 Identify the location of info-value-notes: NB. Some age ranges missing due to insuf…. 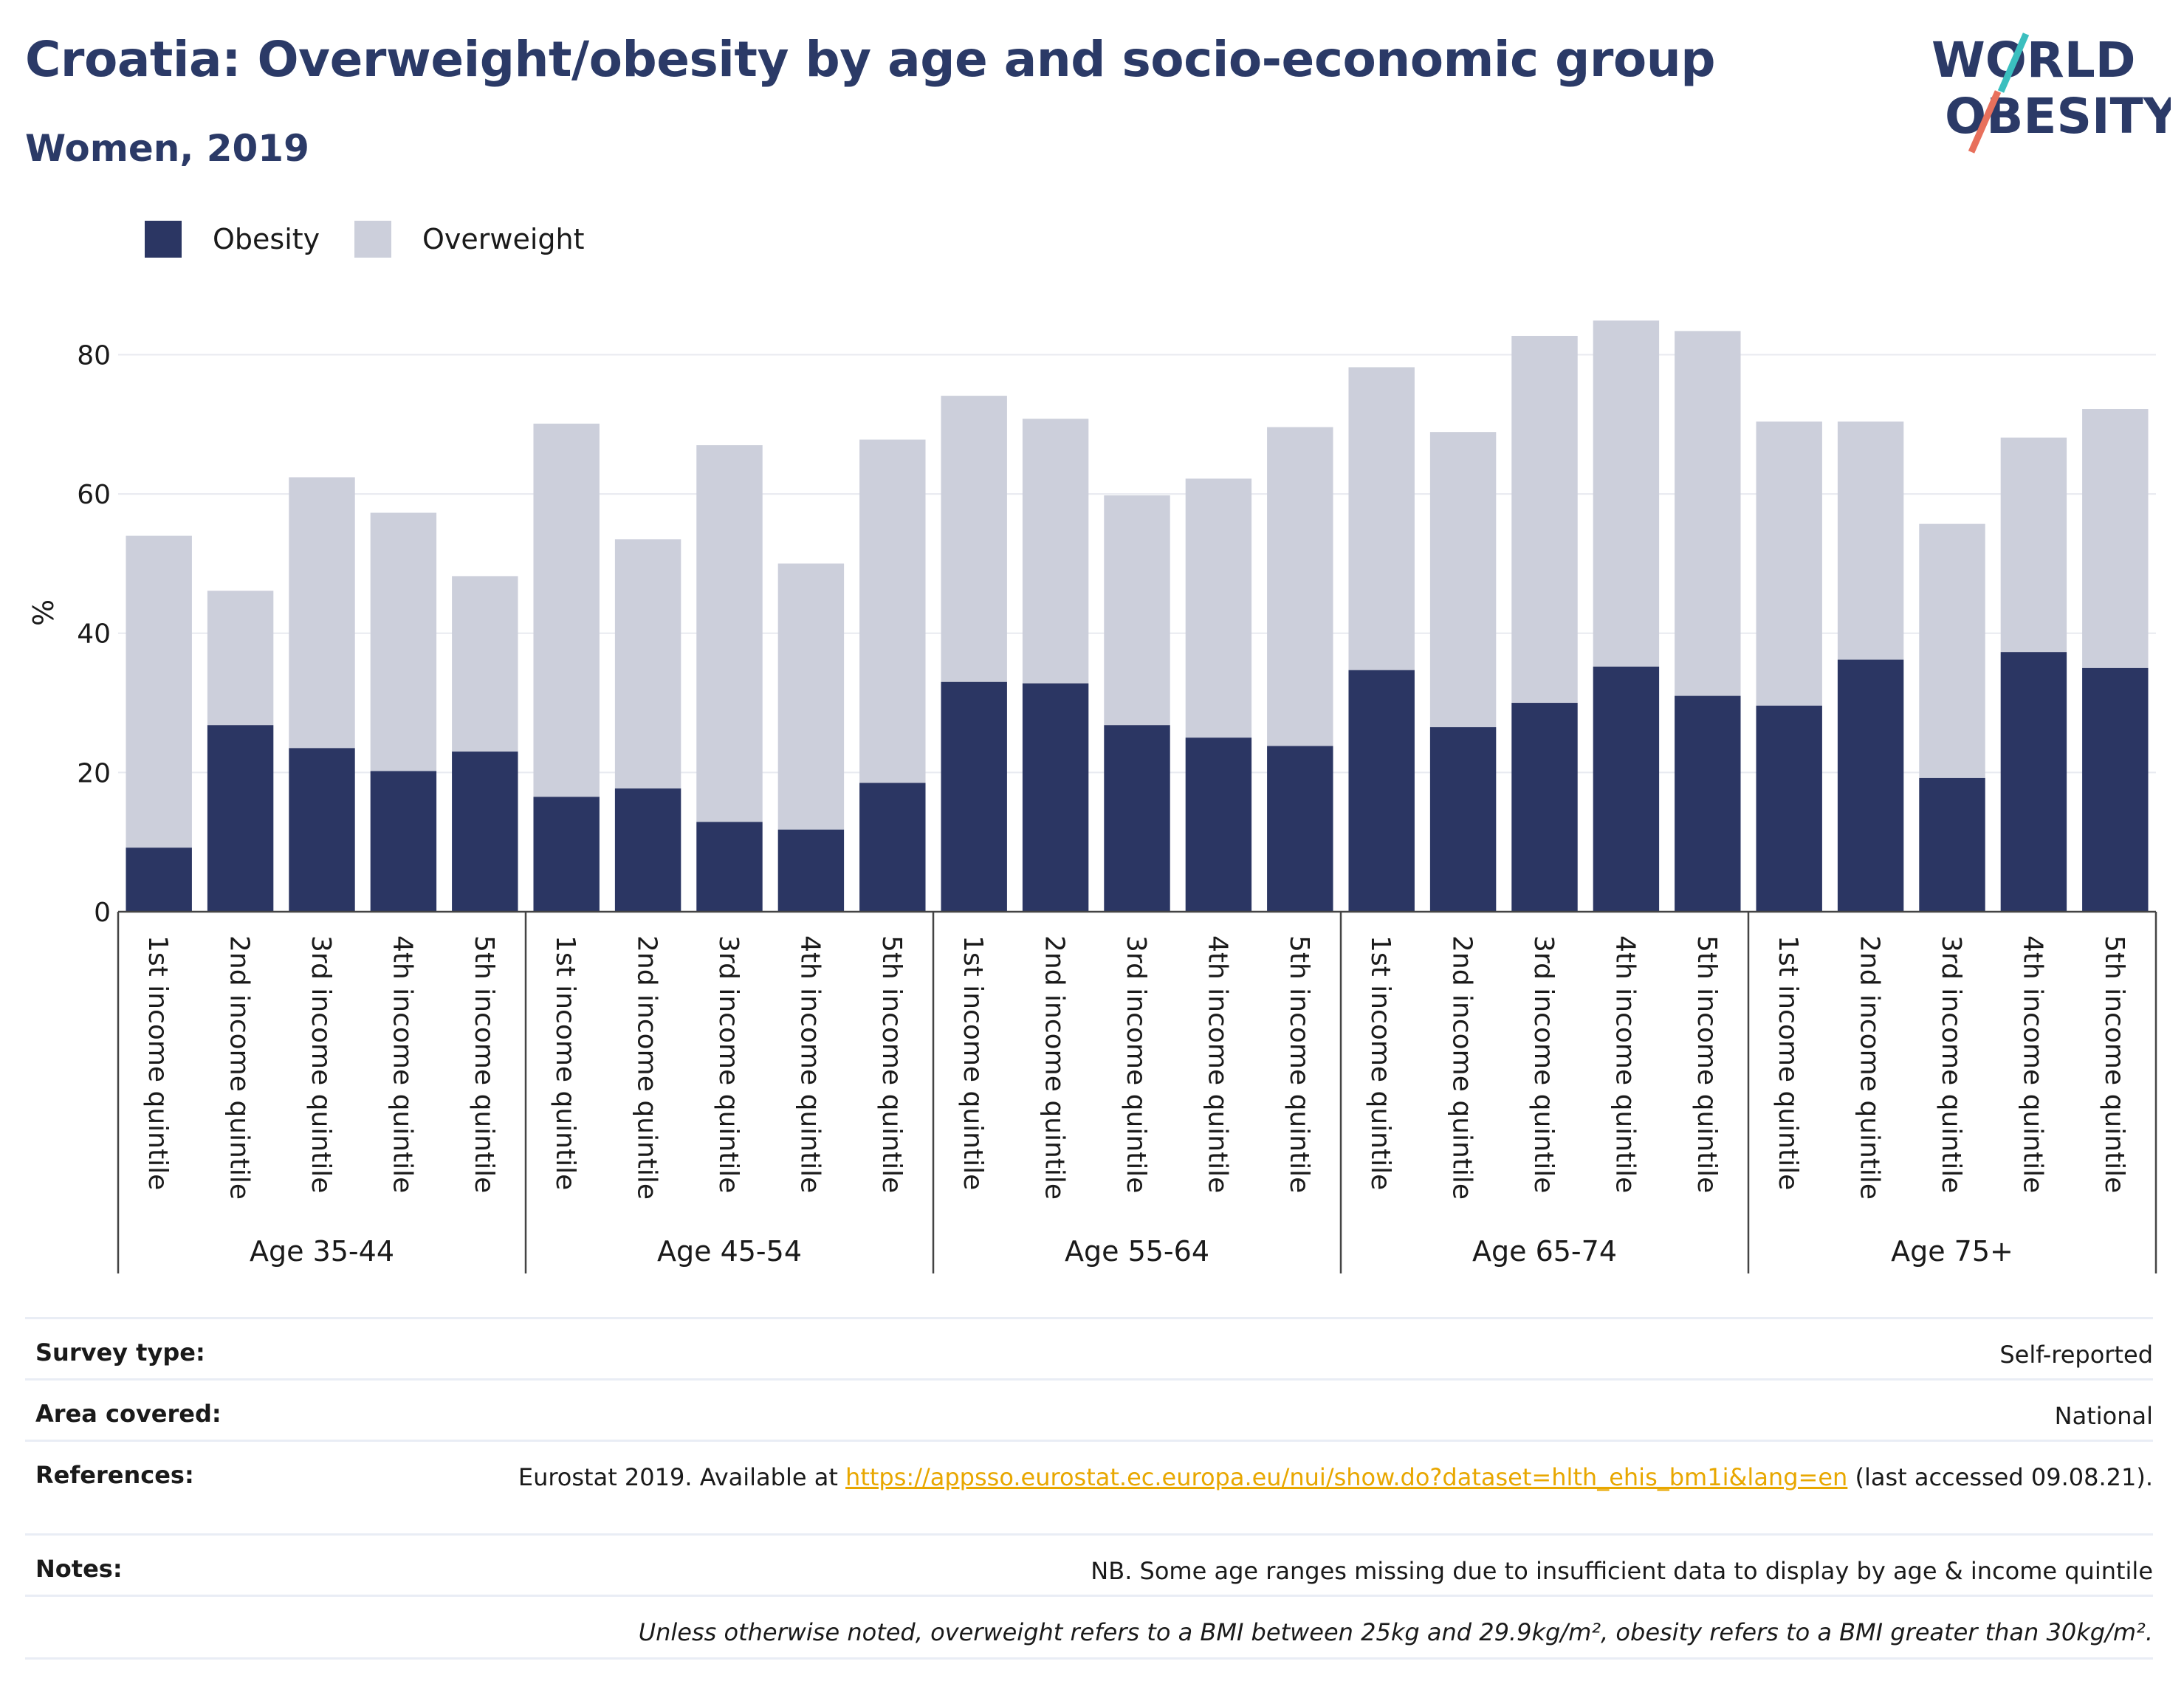
(1622, 1571).